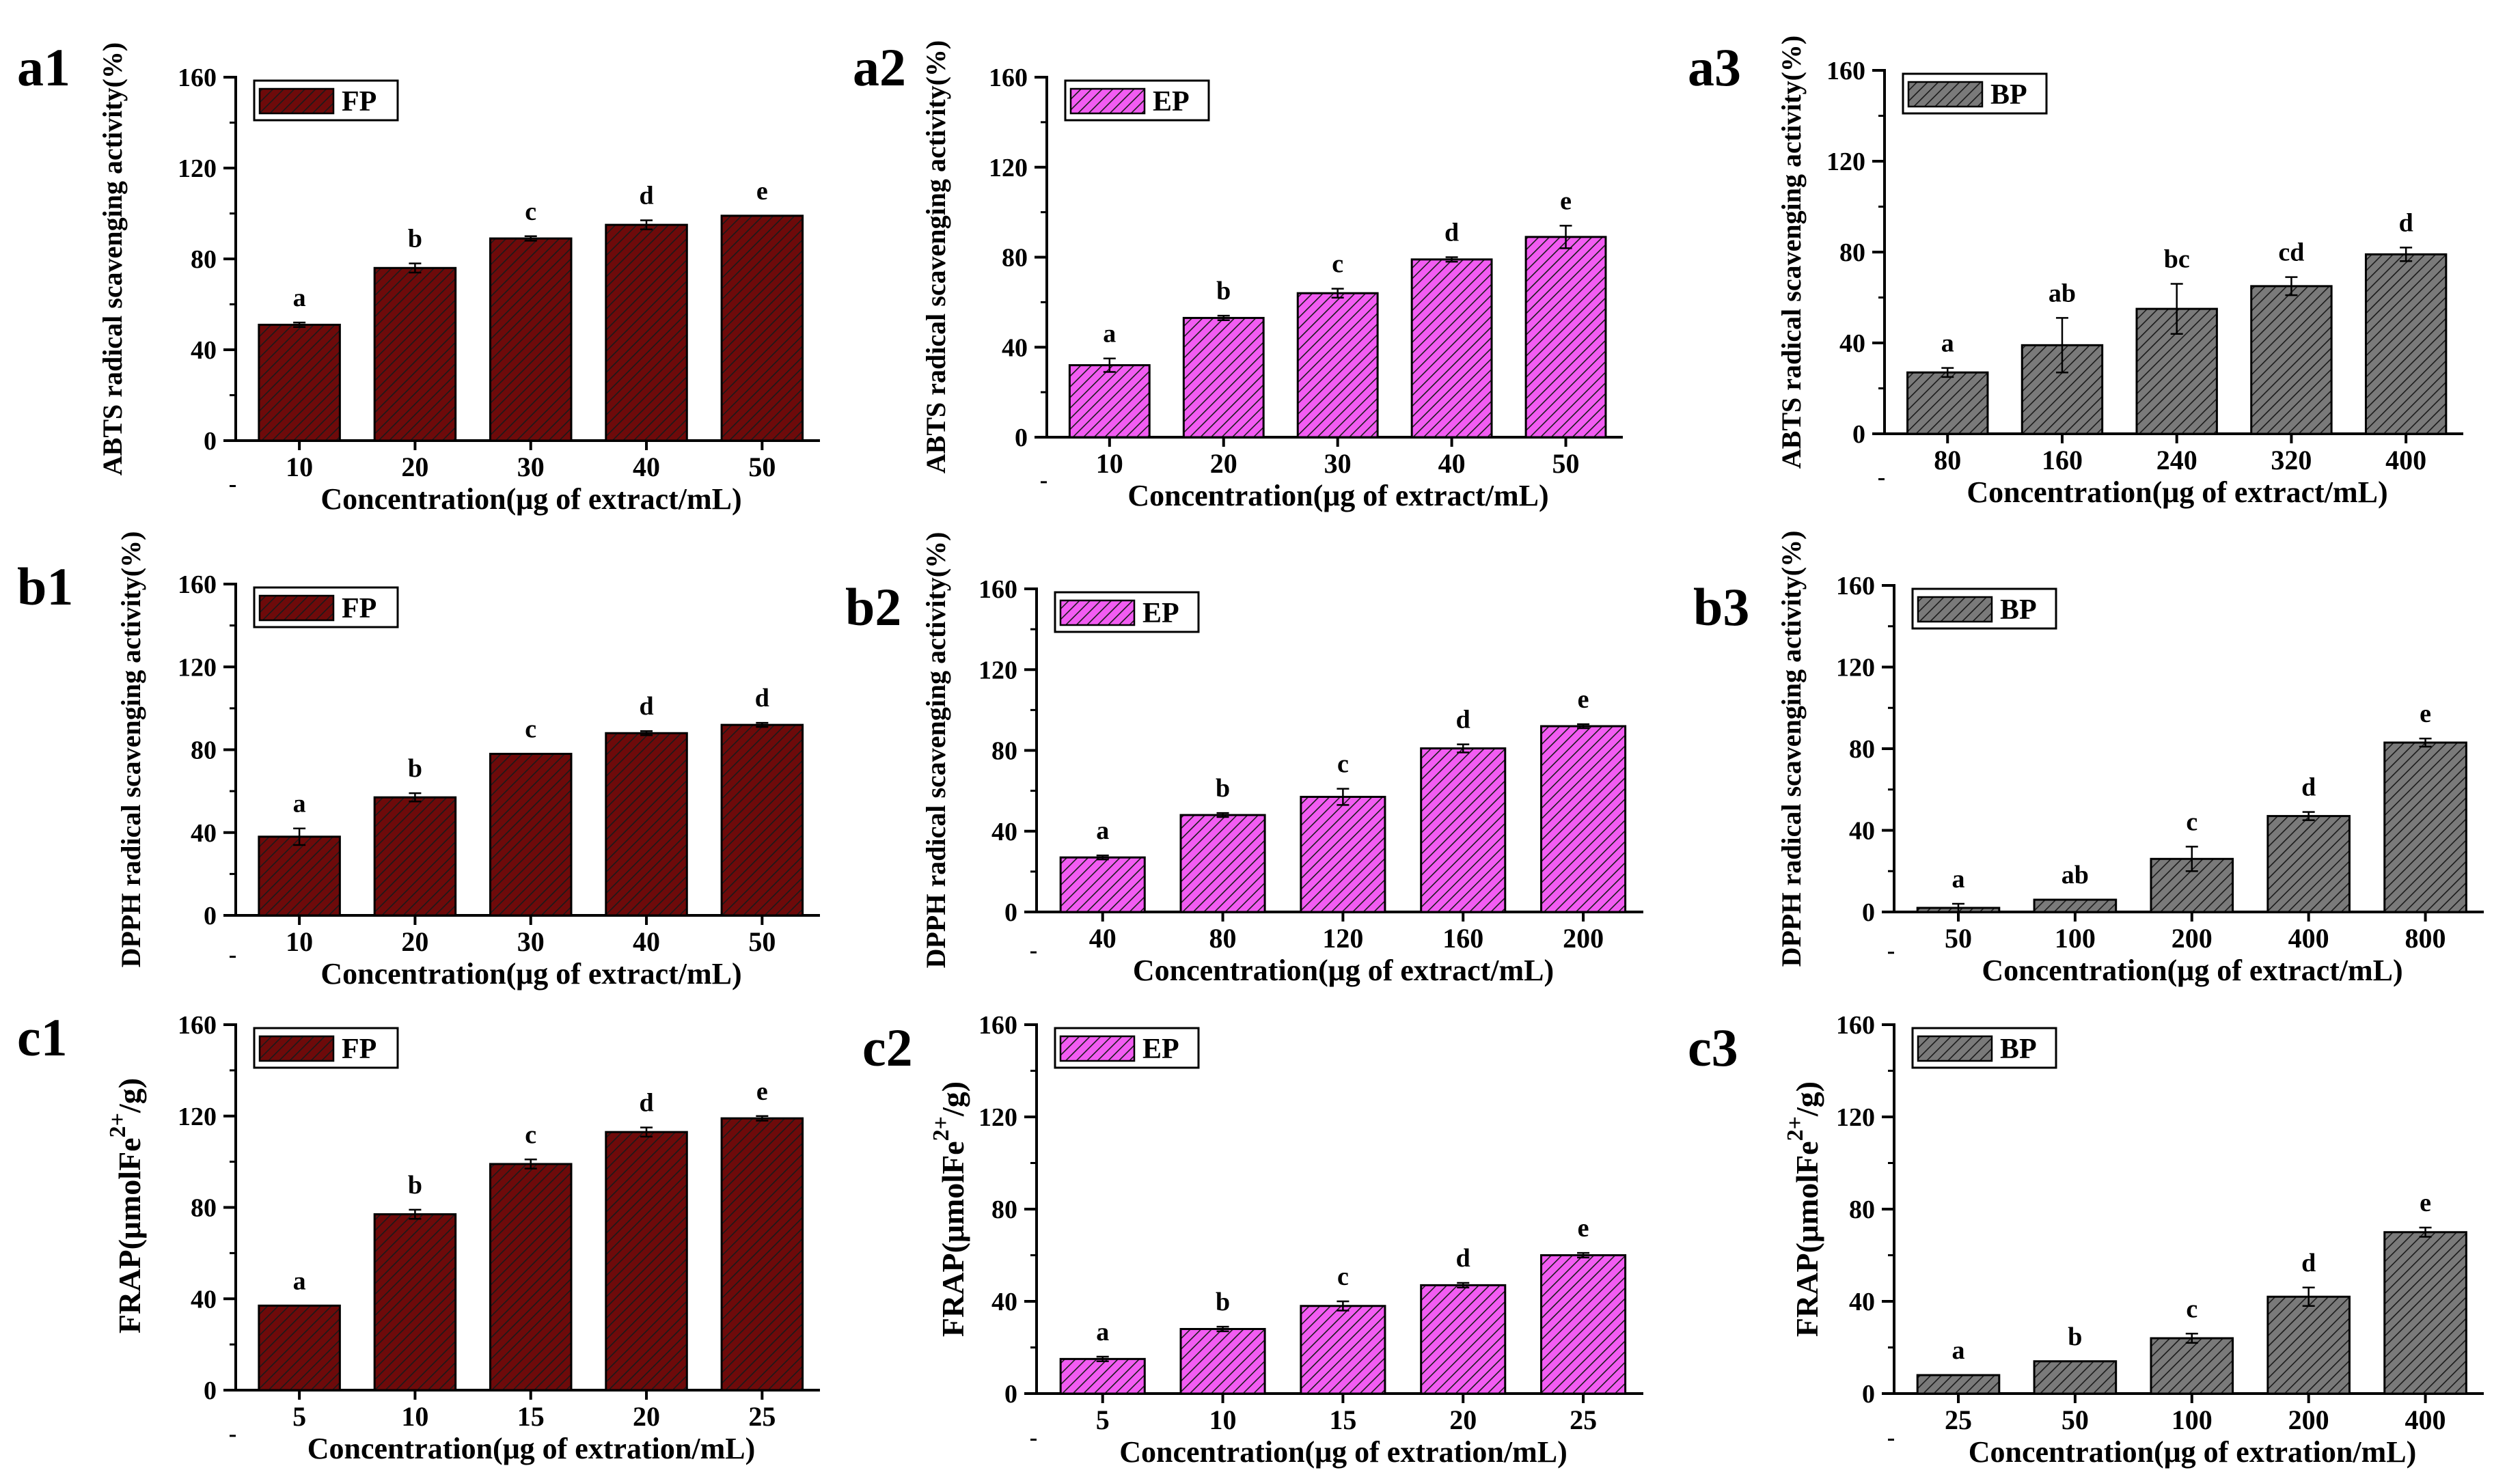 This screenshot has width=2520, height=1481. I want to click on x-tick-label: 160, so click(1462, 939).